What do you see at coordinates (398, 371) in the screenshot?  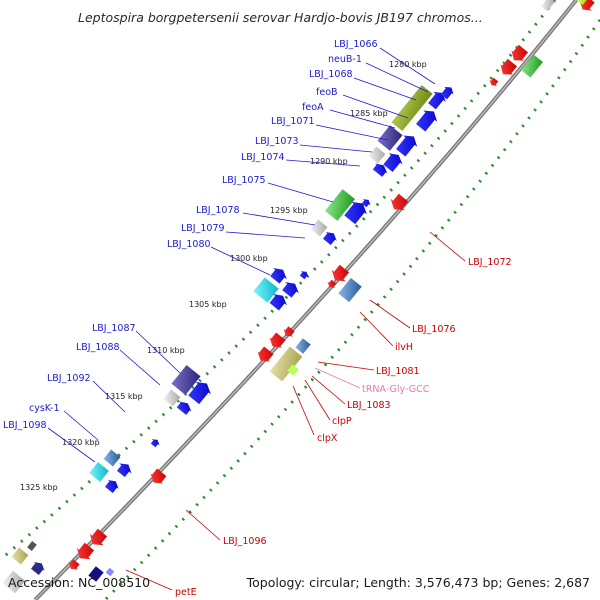 I see `gene-label: LBJ_1081` at bounding box center [398, 371].